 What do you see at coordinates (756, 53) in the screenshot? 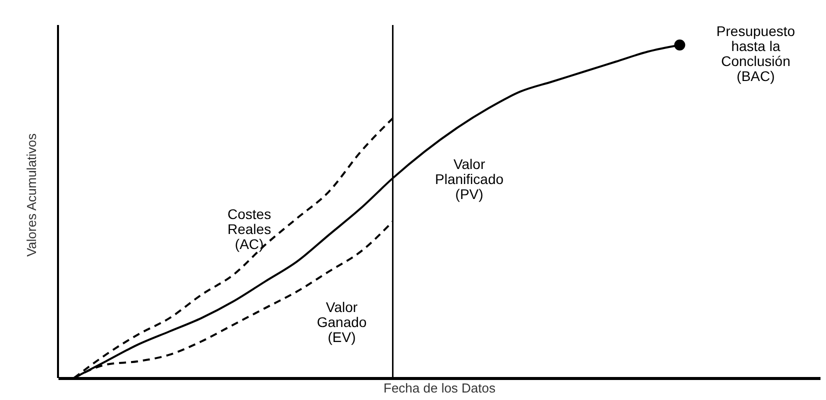
I see `text: Presupuesto hasta la Conclusión (BAC)` at bounding box center [756, 53].